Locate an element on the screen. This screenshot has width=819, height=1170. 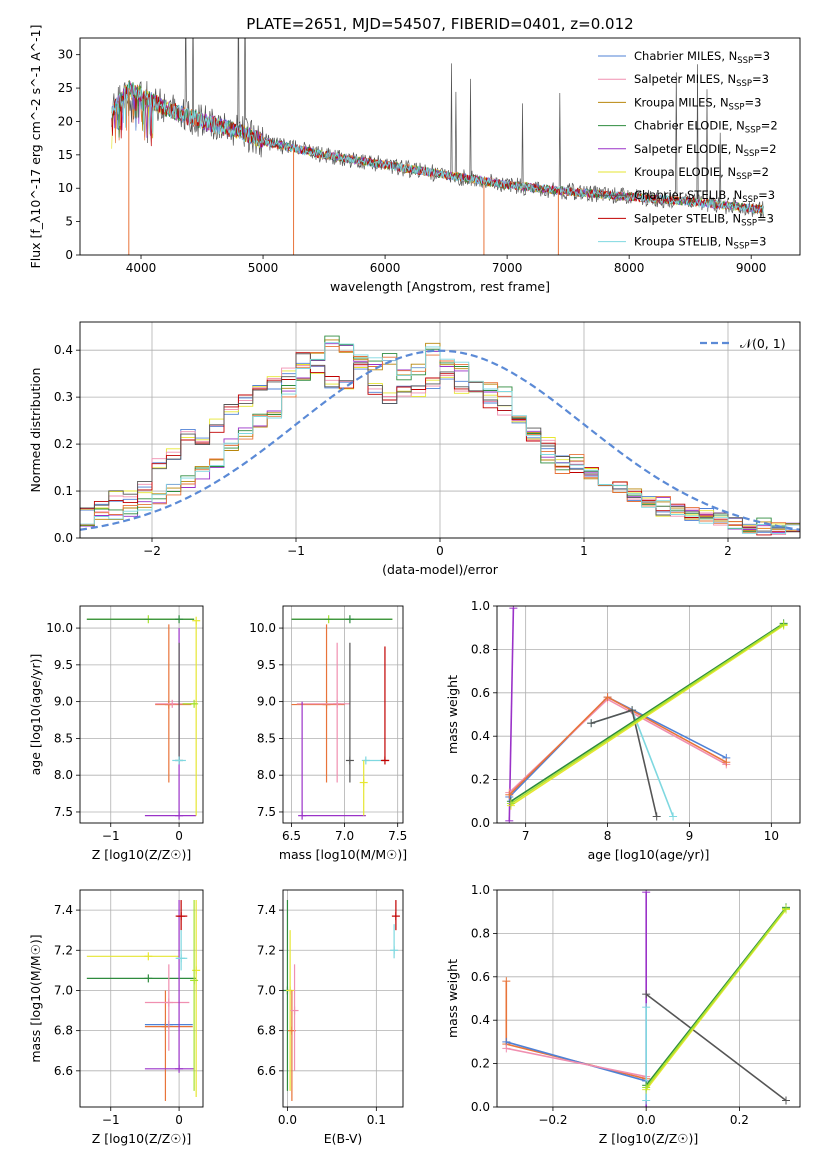
x-tick-label: 6.5 is located at coordinates (291, 836).